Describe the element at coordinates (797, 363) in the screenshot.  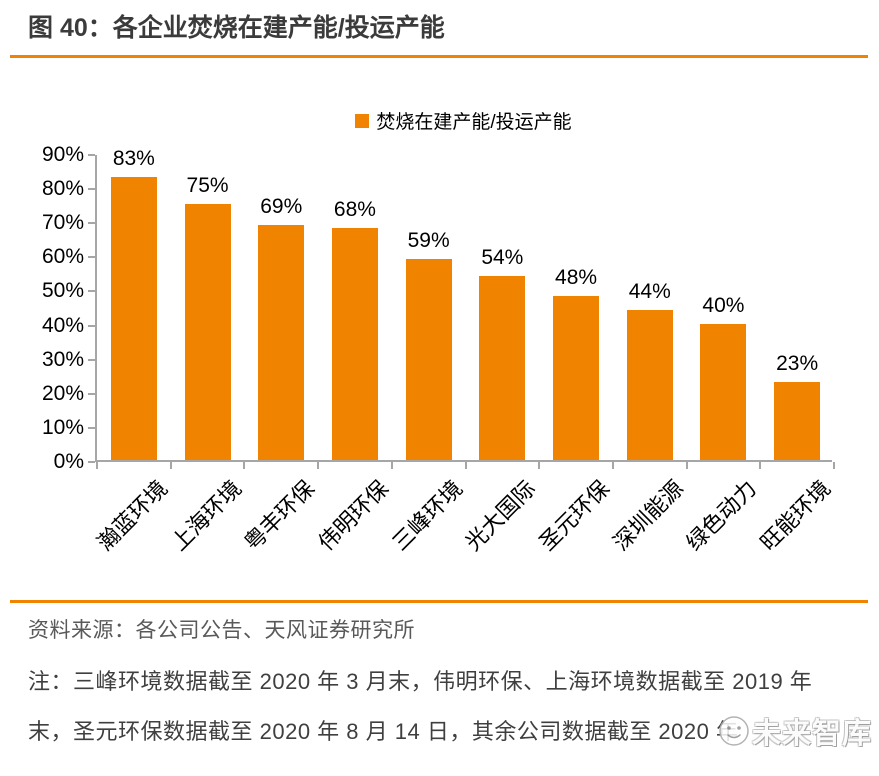
I see `bar-value-label: 23%` at that location.